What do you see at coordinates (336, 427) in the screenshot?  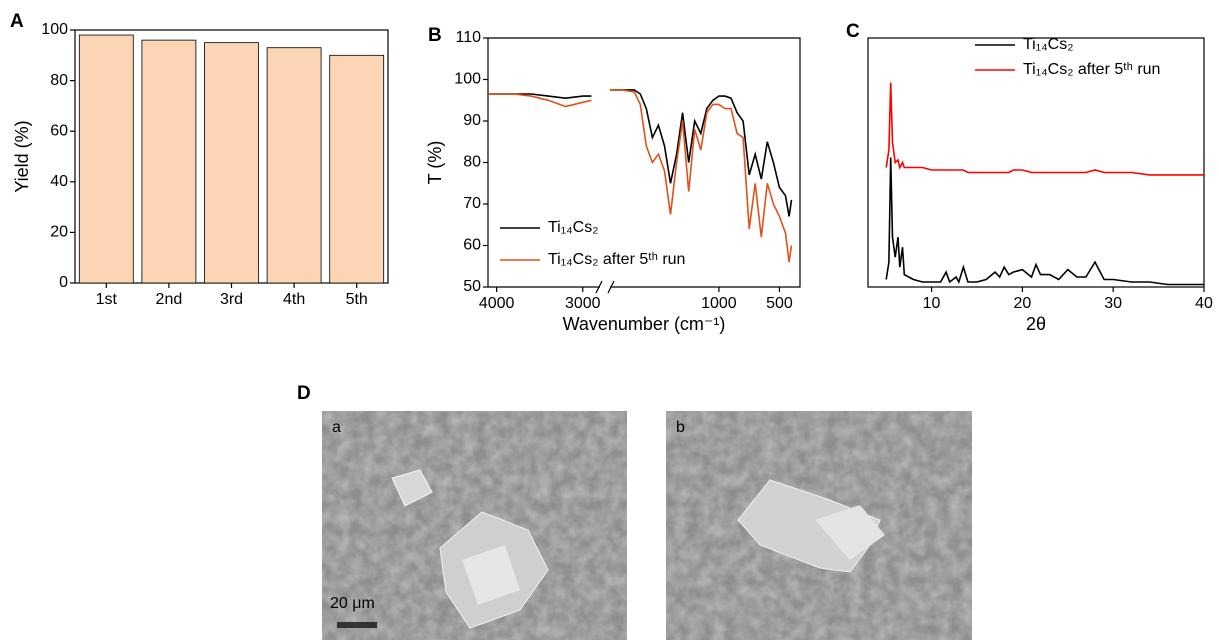 I see `image-label: a` at bounding box center [336, 427].